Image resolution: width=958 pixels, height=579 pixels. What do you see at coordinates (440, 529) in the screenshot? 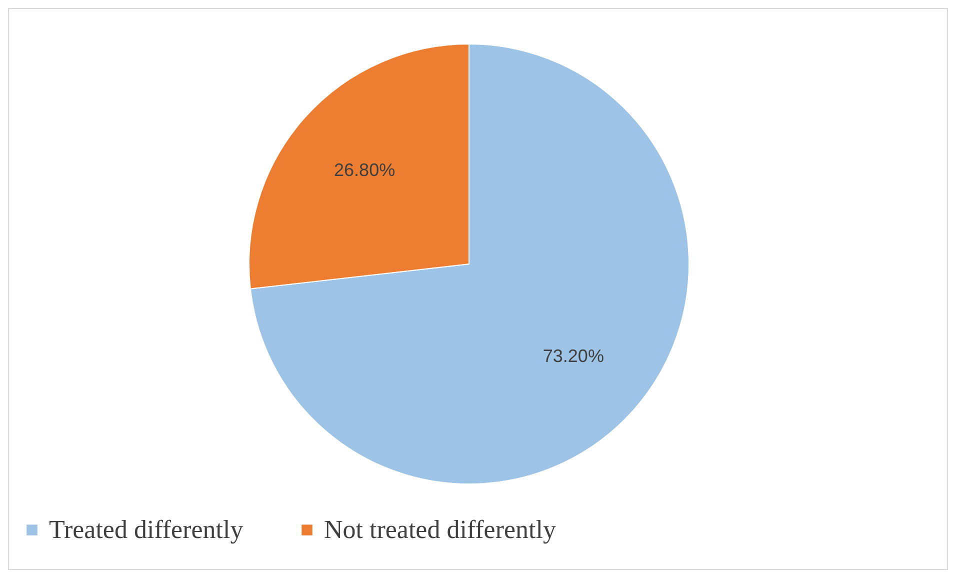
I see `legend-label: Not treated differently` at bounding box center [440, 529].